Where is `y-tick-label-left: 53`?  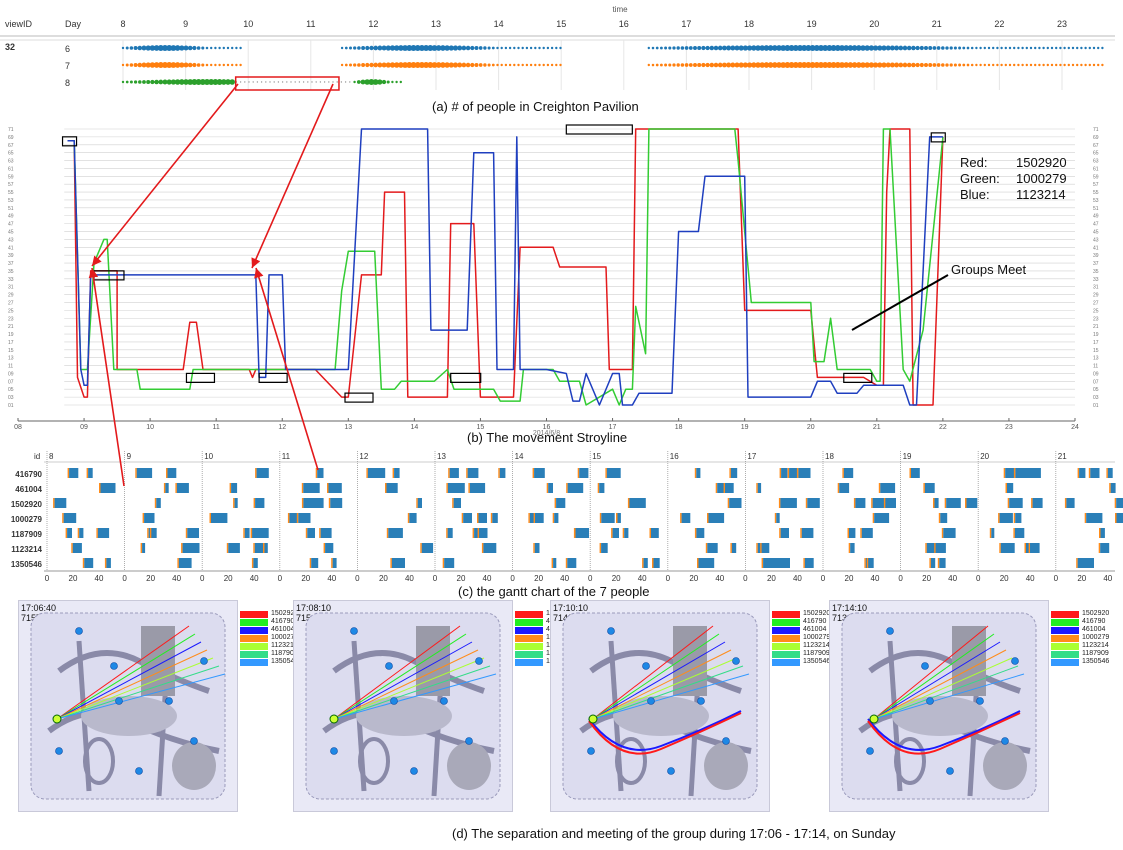 y-tick-label-left: 53 is located at coordinates (11, 201).